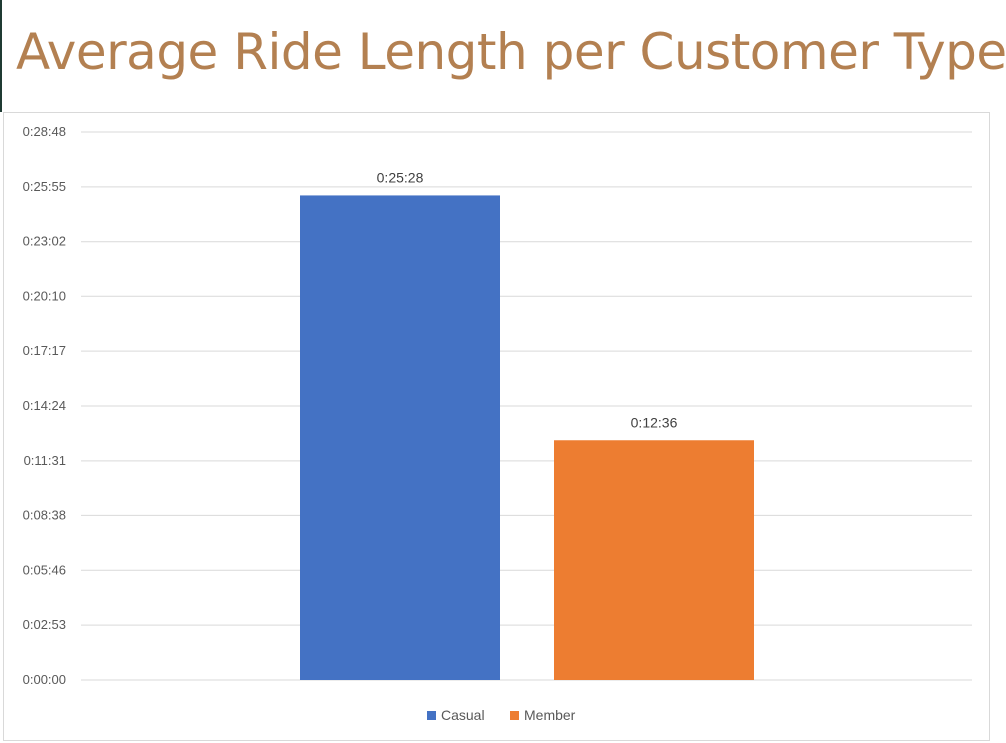 Image resolution: width=1006 pixels, height=743 pixels. What do you see at coordinates (501, 715) in the screenshot?
I see `legend: Casual Member` at bounding box center [501, 715].